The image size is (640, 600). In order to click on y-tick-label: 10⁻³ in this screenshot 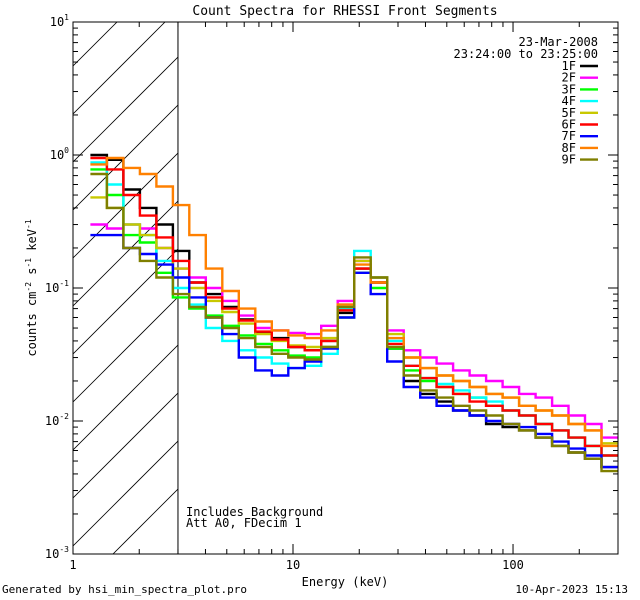, I will do `click(57, 553)`.